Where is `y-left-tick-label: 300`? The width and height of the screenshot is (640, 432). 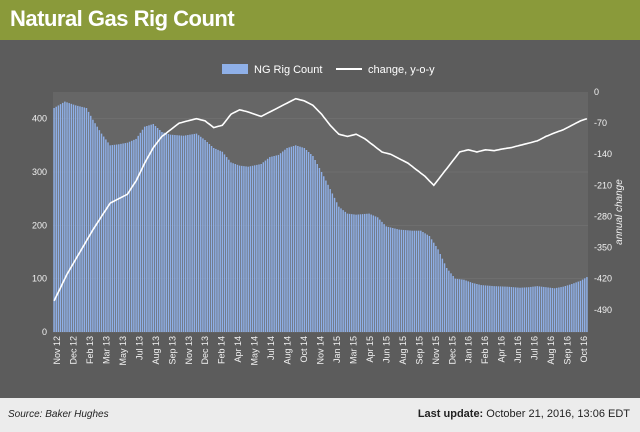
y-left-tick-label: 300 is located at coordinates (39, 172).